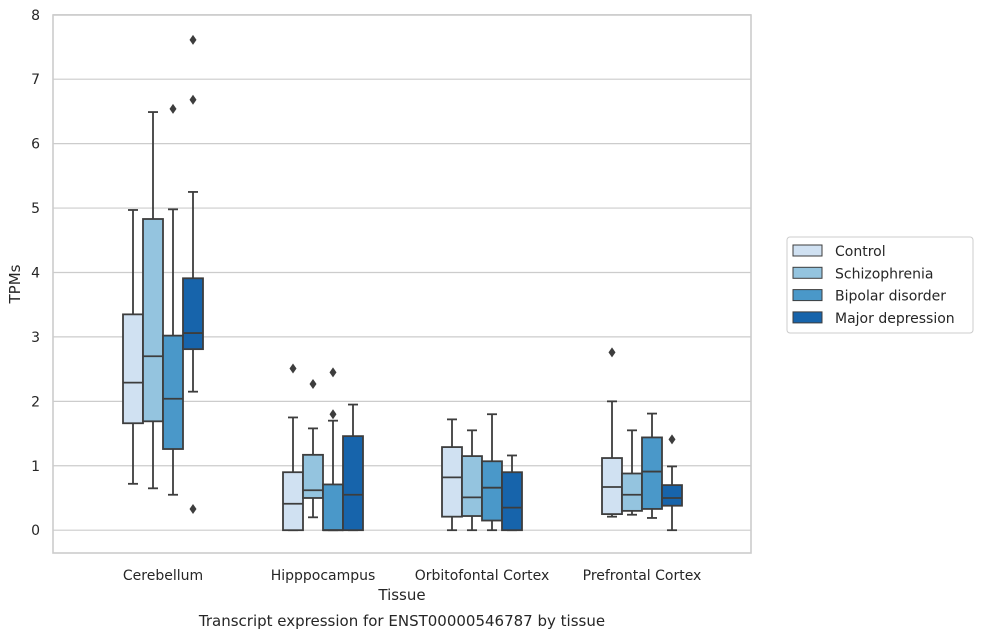  I want to click on x-tick-label: Cerebellum, so click(163, 576).